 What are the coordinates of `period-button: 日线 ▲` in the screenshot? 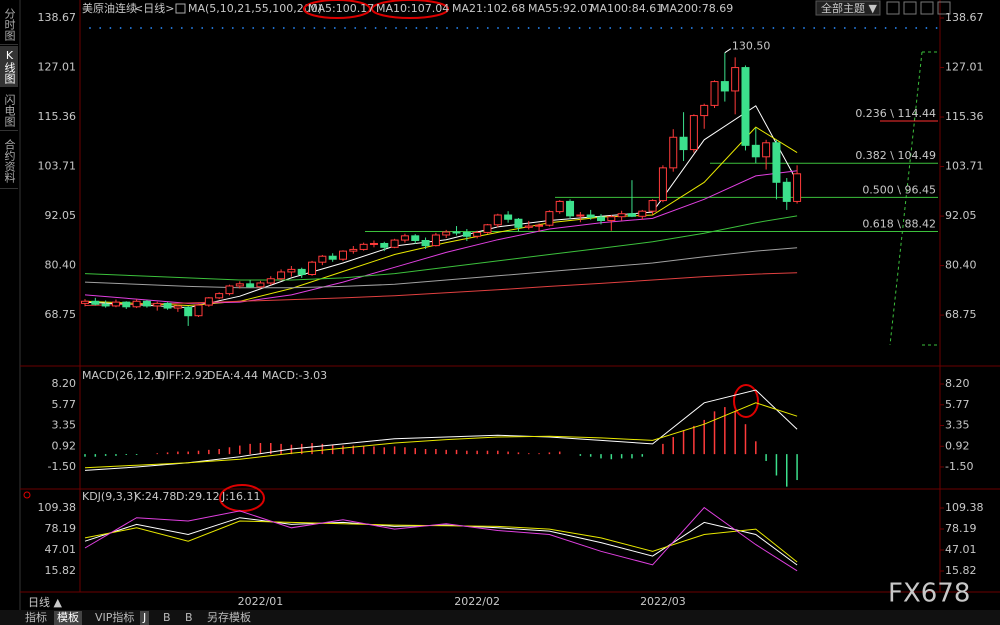 It's located at (45, 602).